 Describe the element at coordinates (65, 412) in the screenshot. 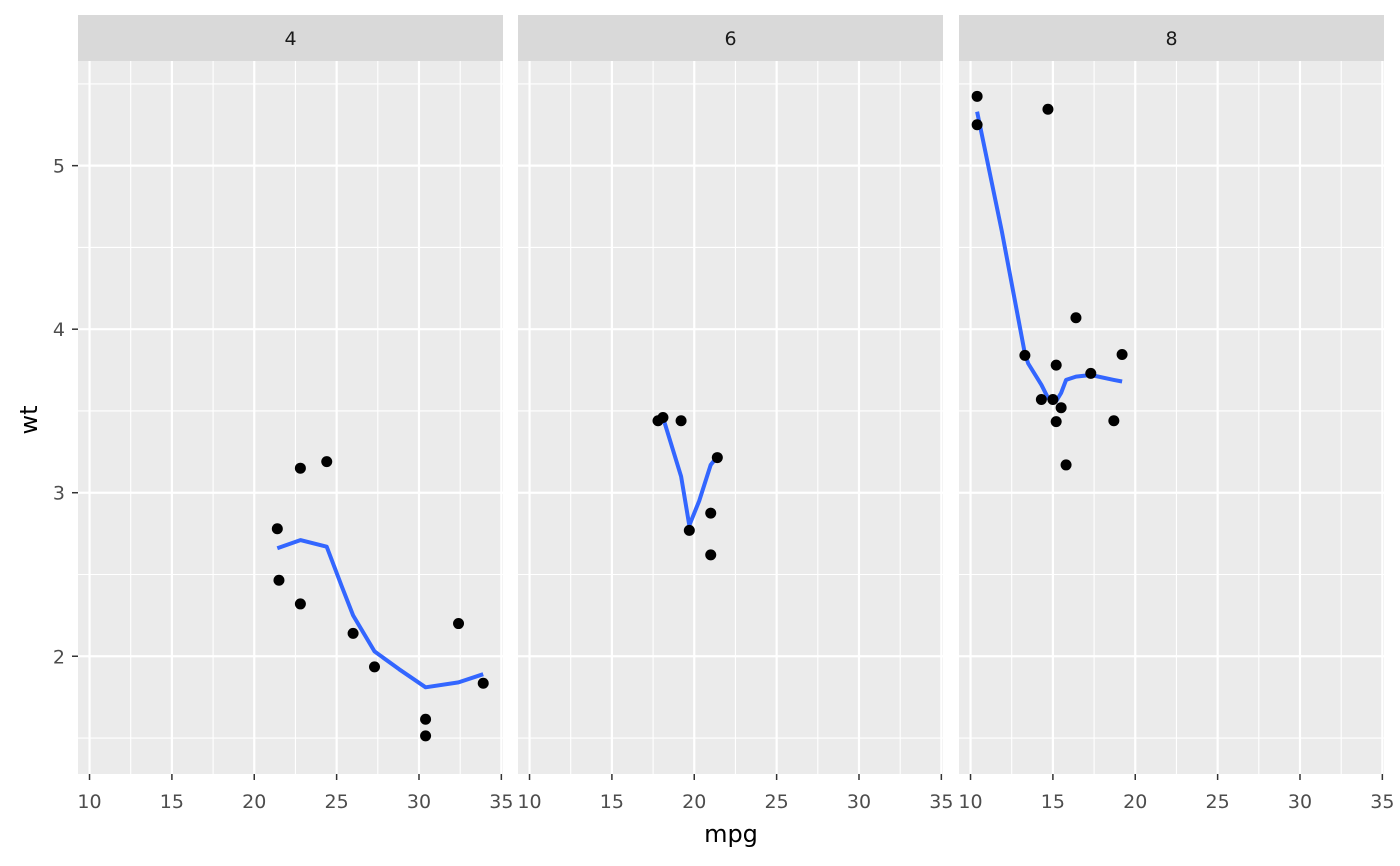

I see `y-axis: 2 3 4 5` at that location.